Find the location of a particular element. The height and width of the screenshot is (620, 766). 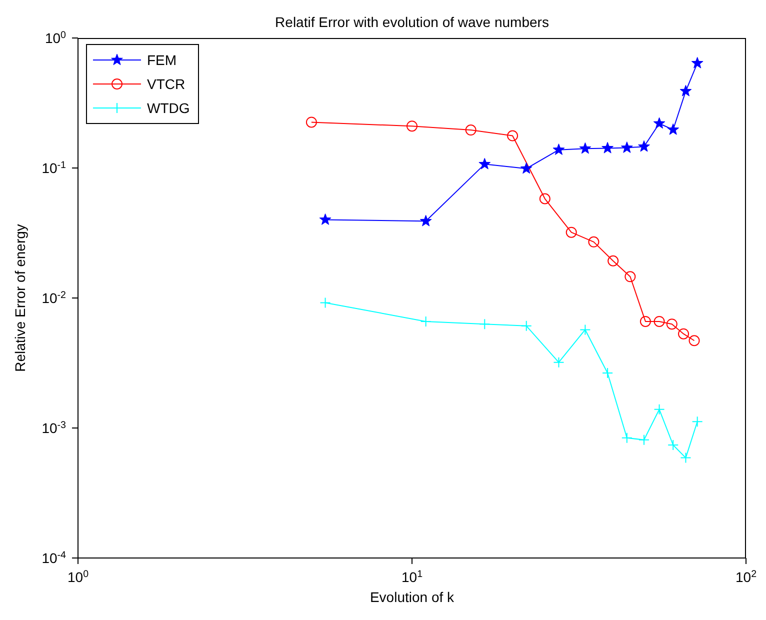

y-tick-label: 10$^{-2}$ is located at coordinates (54, 298).